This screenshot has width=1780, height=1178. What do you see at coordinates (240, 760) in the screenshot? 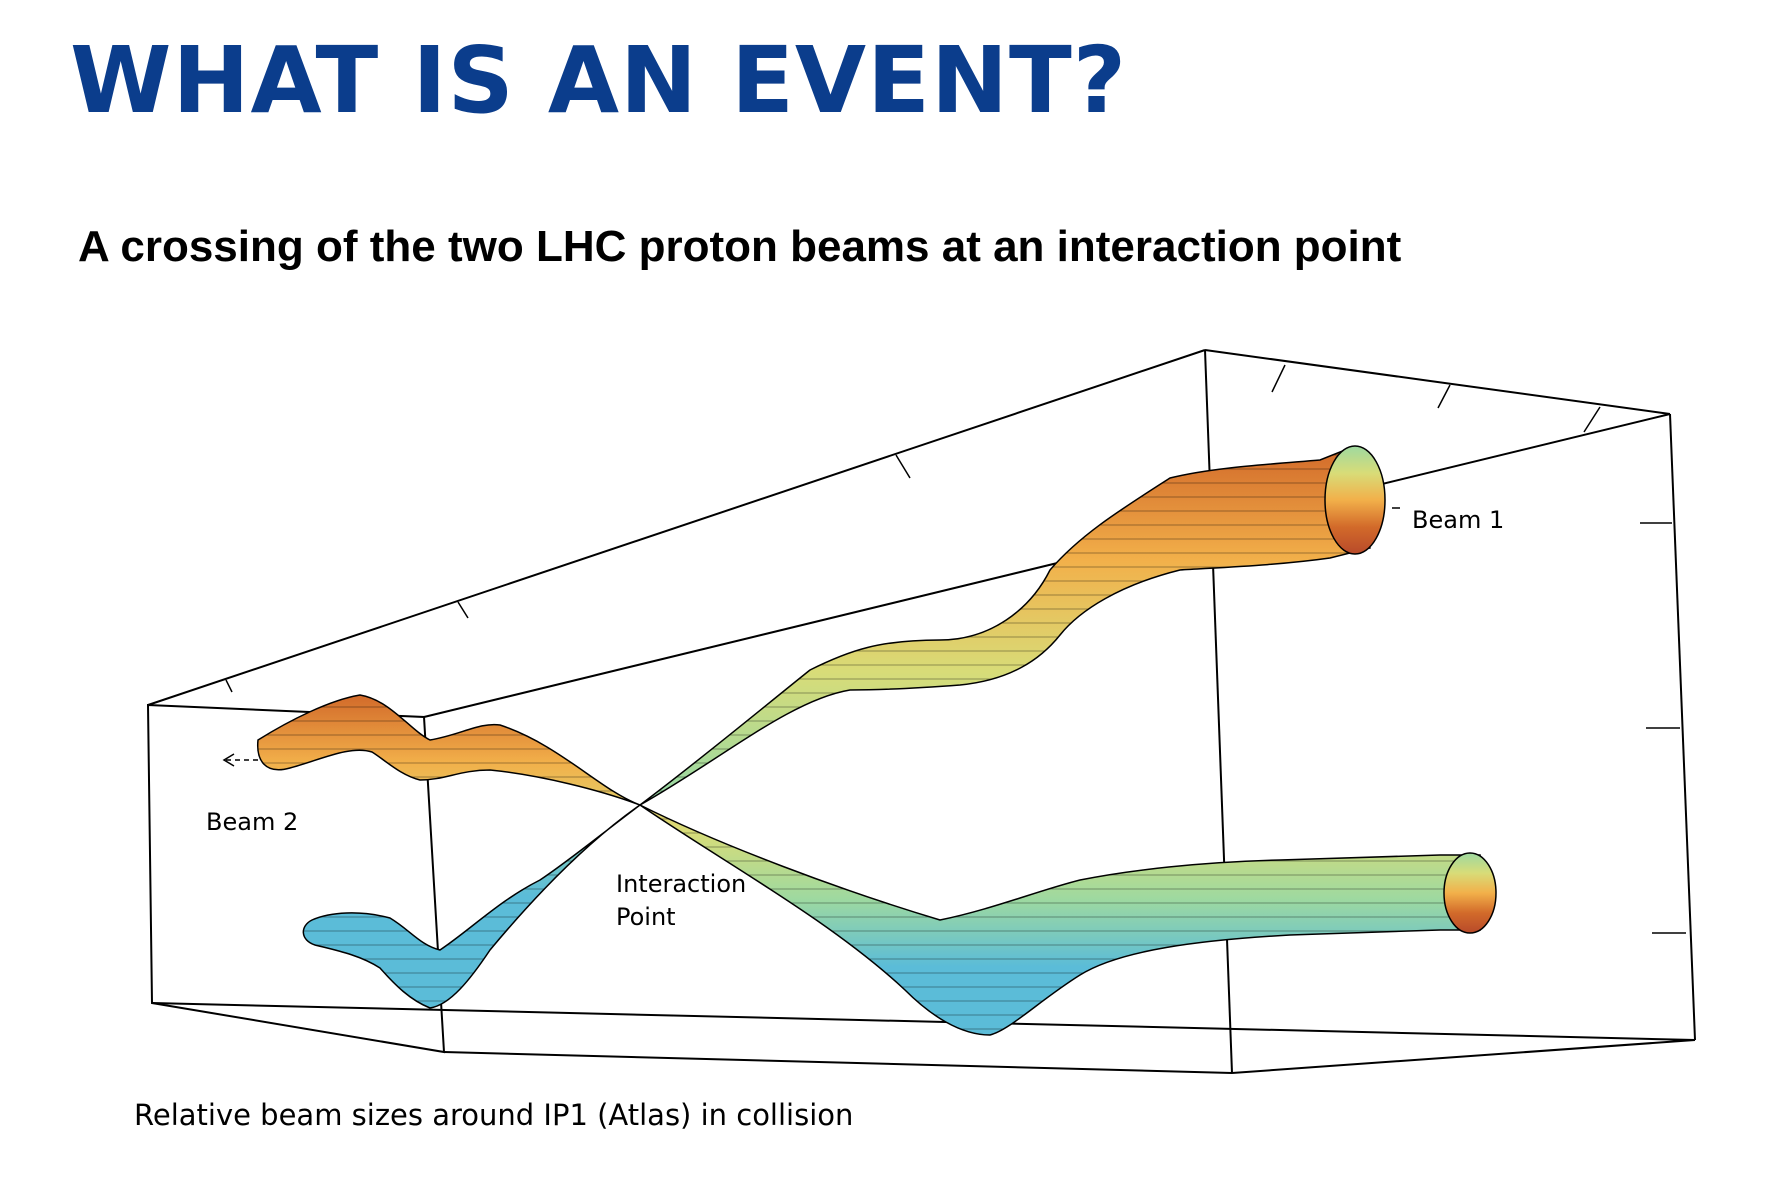
I see `beam-2-direction-arrow` at bounding box center [240, 760].